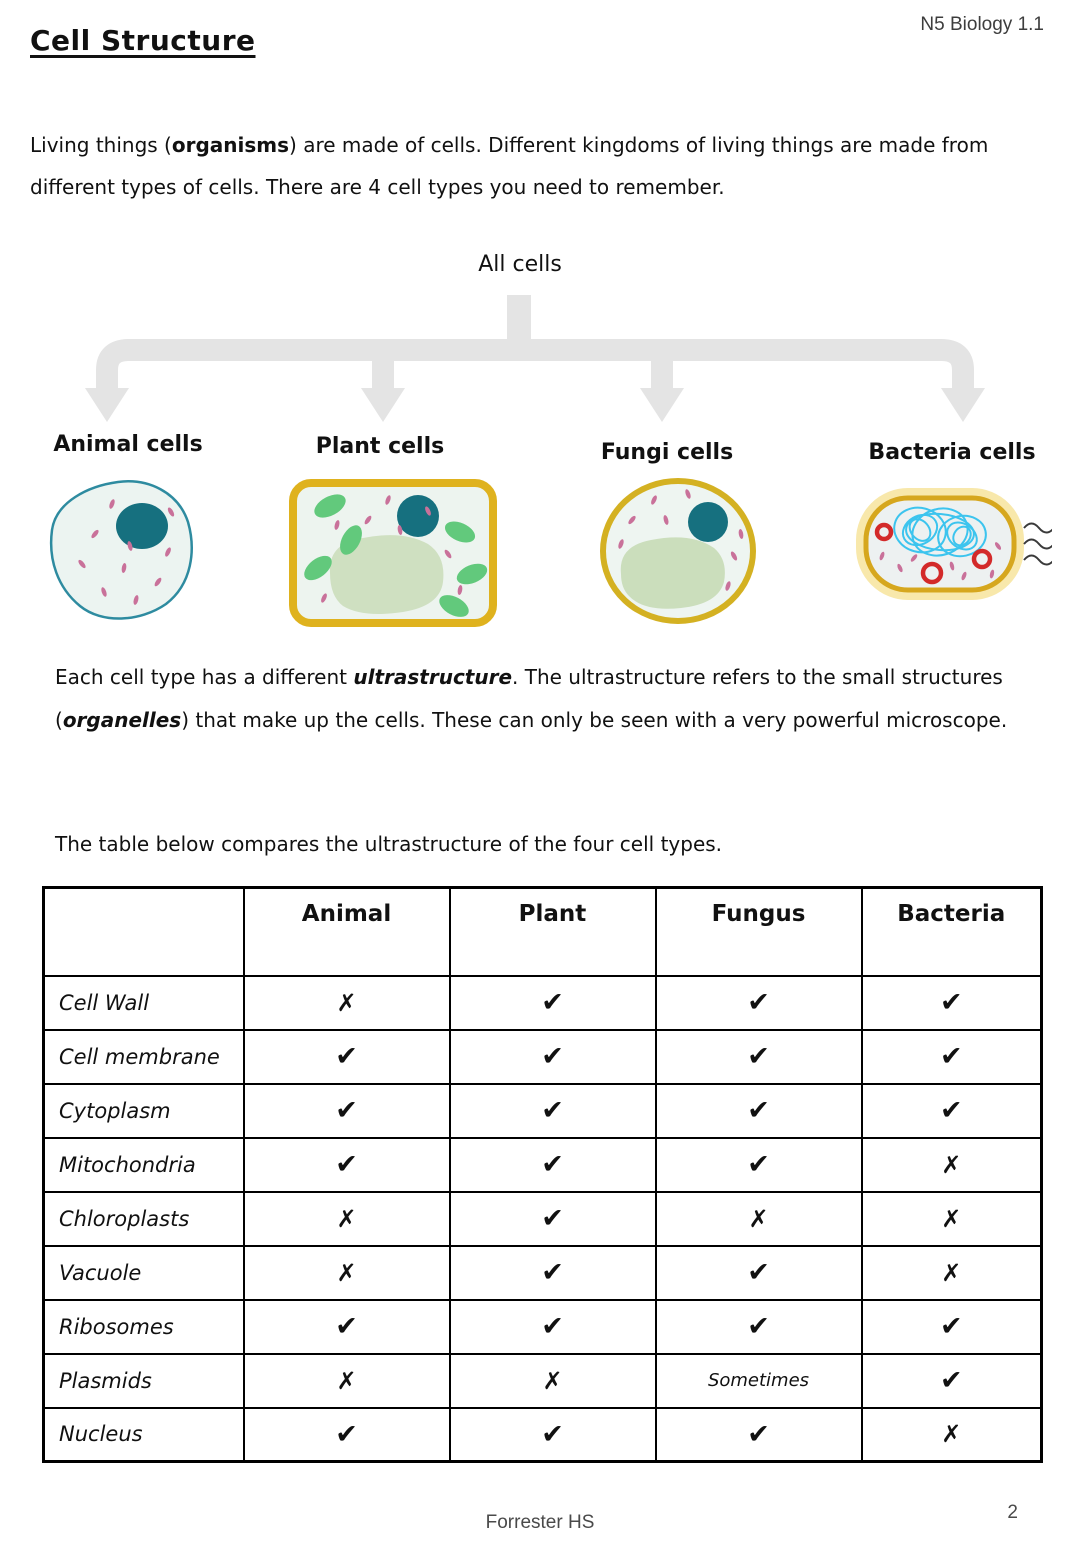 The image size is (1080, 1560). Describe the element at coordinates (101, 145) in the screenshot. I see `intro-text-pre: Living things (` at that location.